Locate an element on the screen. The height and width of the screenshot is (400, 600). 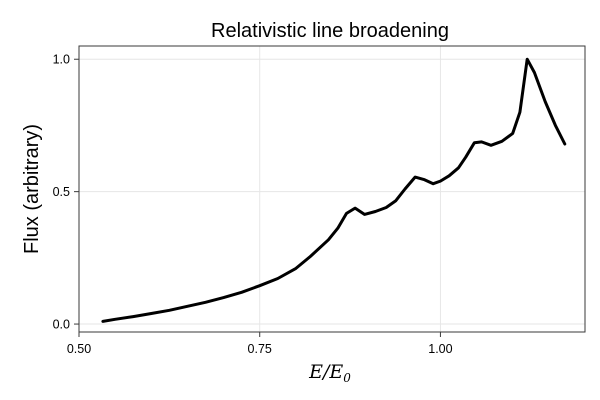
y-tick-label: 0.5 is located at coordinates (61, 192).